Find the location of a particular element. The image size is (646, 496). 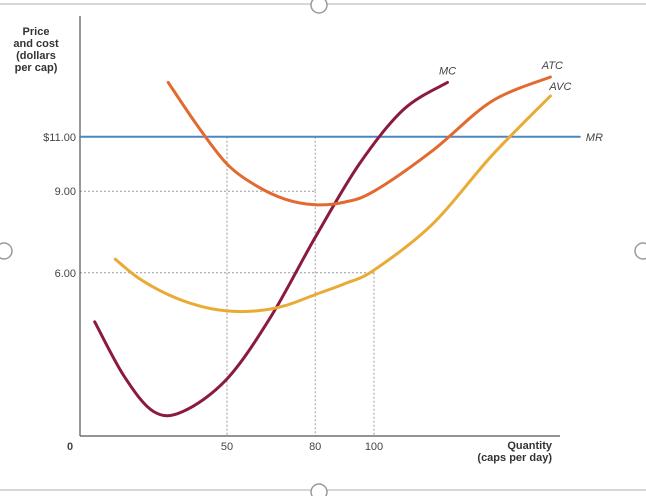

x-axis-title-line: Quantity is located at coordinates (529, 446).